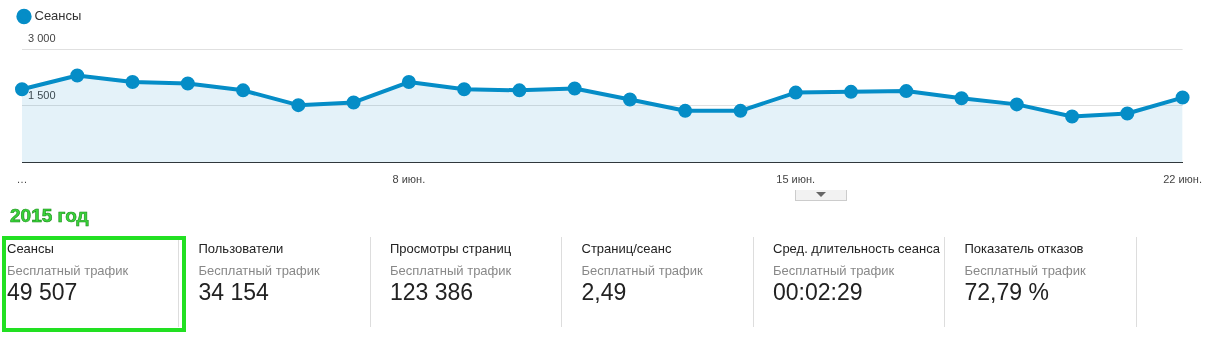 The image size is (1205, 345). Describe the element at coordinates (451, 248) in the screenshot. I see `text: Просмотры страниц` at that location.